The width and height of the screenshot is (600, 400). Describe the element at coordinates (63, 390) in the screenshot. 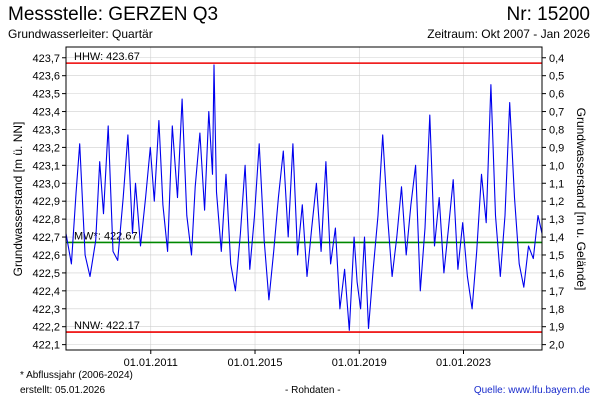

I see `created-date: erstellt: 05.01.2026` at that location.